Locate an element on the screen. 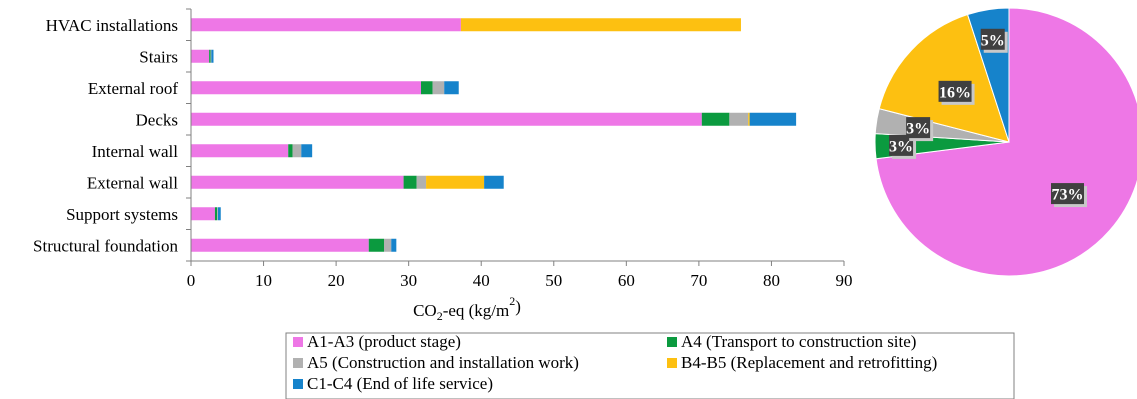  bar-segment-internal-wall-a4 is located at coordinates (290, 151).